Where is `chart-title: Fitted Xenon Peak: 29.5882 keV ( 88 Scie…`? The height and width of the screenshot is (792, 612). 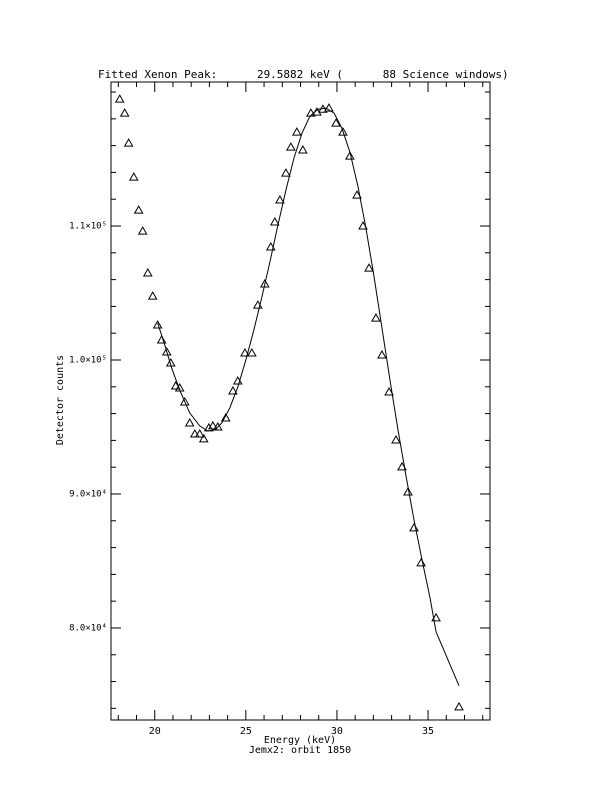 chart-title: Fitted Xenon Peak: 29.5882 keV ( 88 Scie… is located at coordinates (303, 74).